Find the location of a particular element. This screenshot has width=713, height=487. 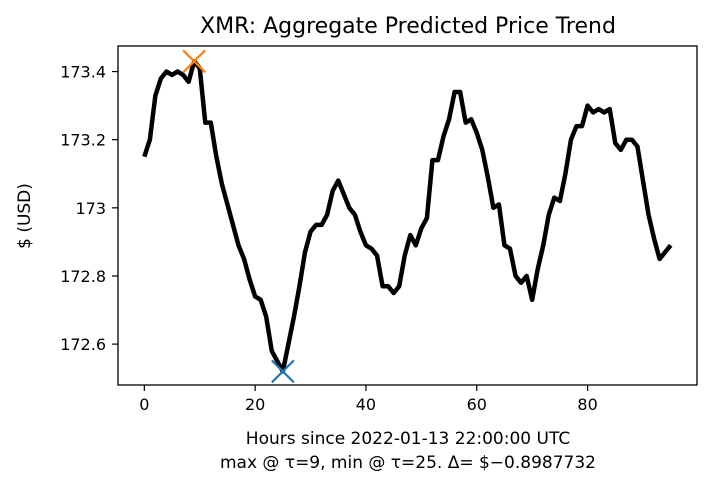

y-tick-label: 173.2 is located at coordinates (83, 140).